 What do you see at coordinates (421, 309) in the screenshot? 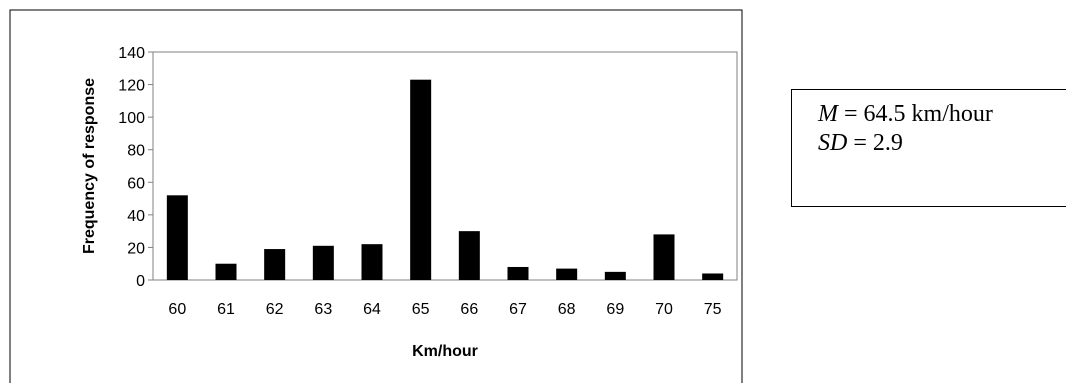
I see `x-tick-label: 65` at bounding box center [421, 309].